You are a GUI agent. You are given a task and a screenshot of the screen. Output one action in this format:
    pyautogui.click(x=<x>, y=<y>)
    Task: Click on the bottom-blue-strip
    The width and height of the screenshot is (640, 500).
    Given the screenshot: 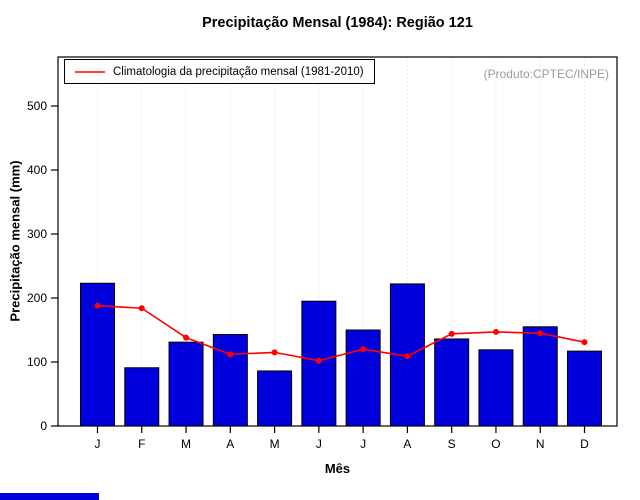 What is the action you would take?
    pyautogui.click(x=49, y=496)
    